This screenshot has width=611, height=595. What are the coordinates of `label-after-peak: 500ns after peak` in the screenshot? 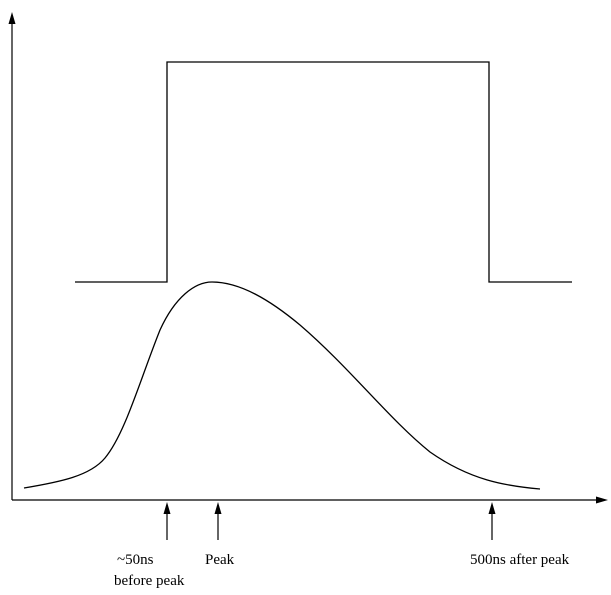 It's located at (520, 560).